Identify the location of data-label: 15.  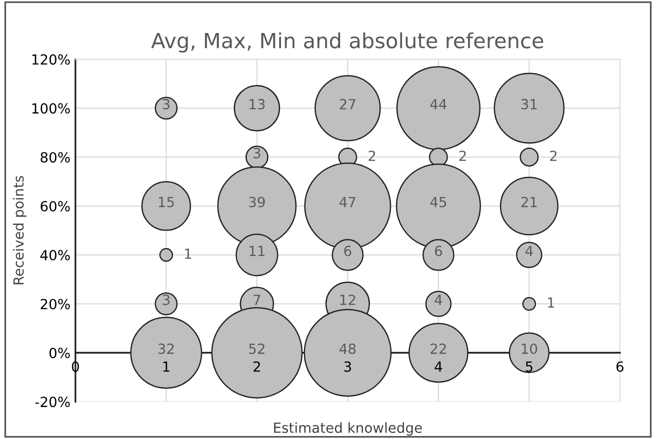
(166, 202).